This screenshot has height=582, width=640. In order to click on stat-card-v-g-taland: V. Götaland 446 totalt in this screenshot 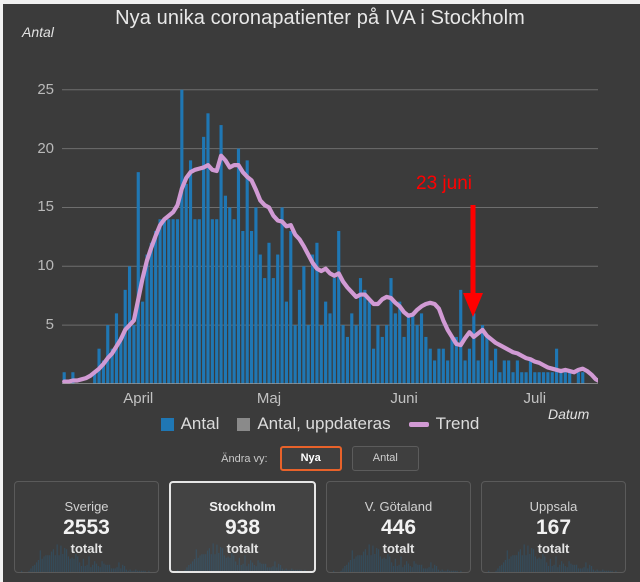, I will do `click(398, 527)`.